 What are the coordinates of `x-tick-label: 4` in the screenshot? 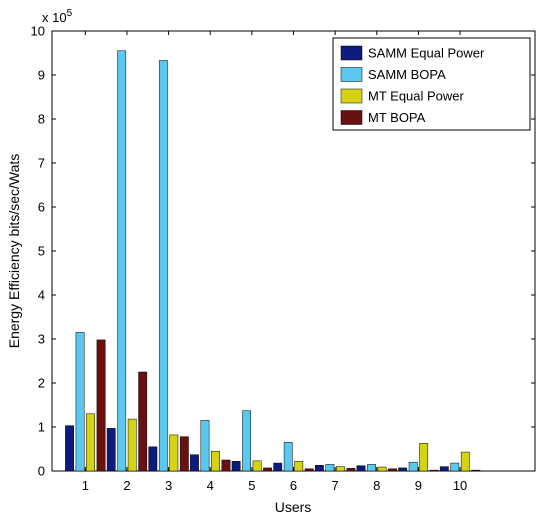 It's located at (210, 485).